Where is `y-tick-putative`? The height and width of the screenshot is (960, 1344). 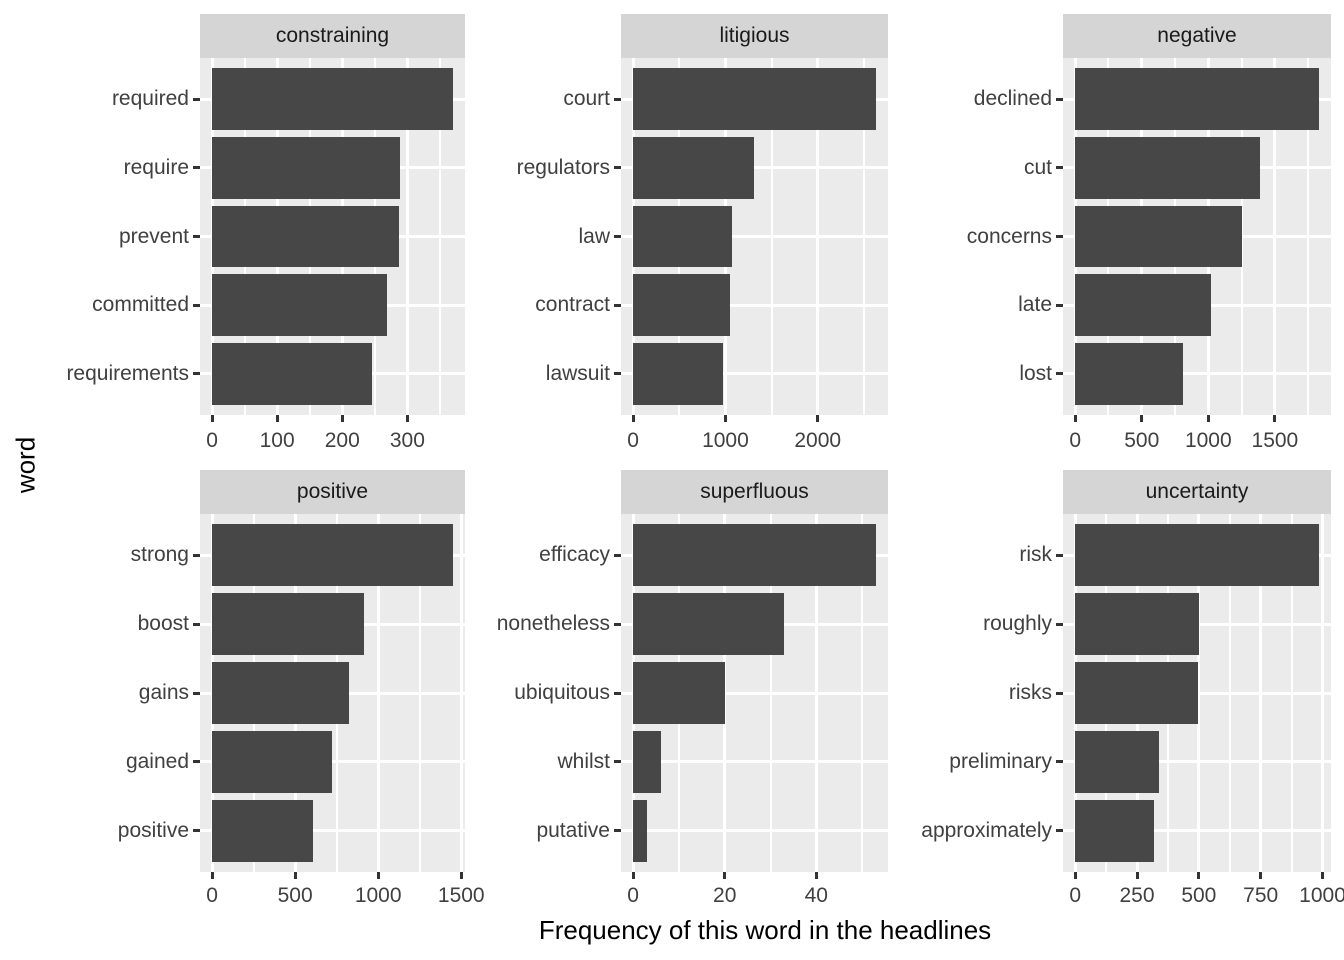 y-tick-putative is located at coordinates (617, 831).